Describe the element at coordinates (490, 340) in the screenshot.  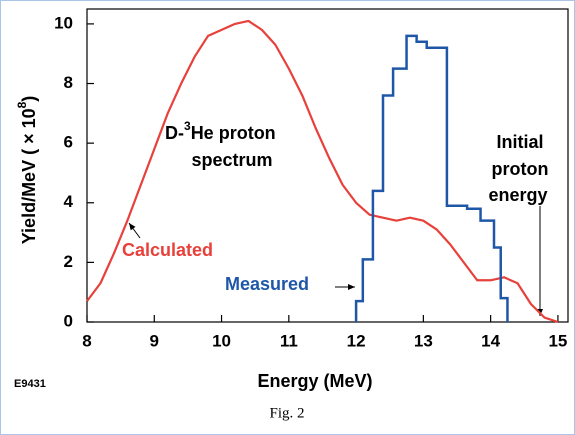
I see `x-tick-label: 14` at that location.